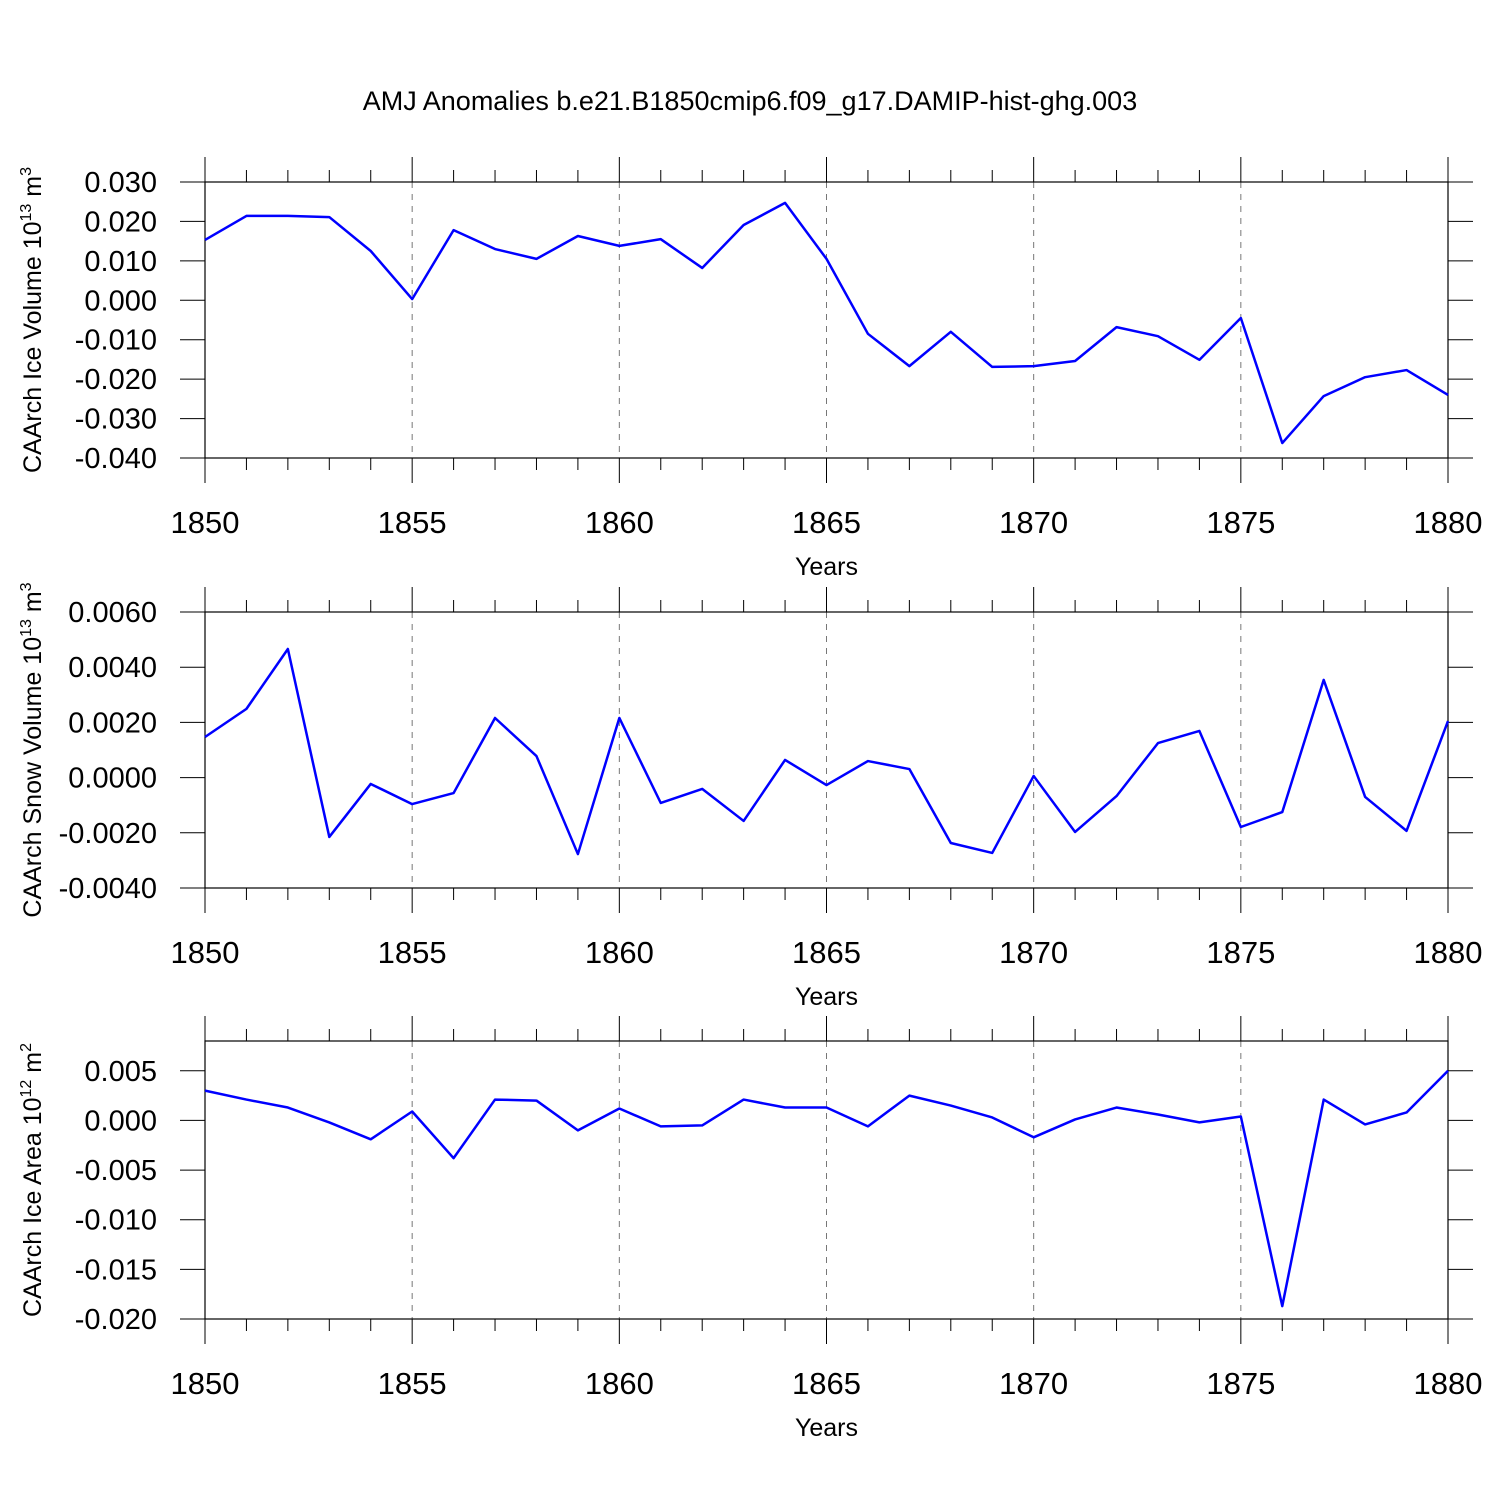 The image size is (1500, 1500). What do you see at coordinates (112, 613) in the screenshot?
I see `y-tick-label: 0.0060` at bounding box center [112, 613].